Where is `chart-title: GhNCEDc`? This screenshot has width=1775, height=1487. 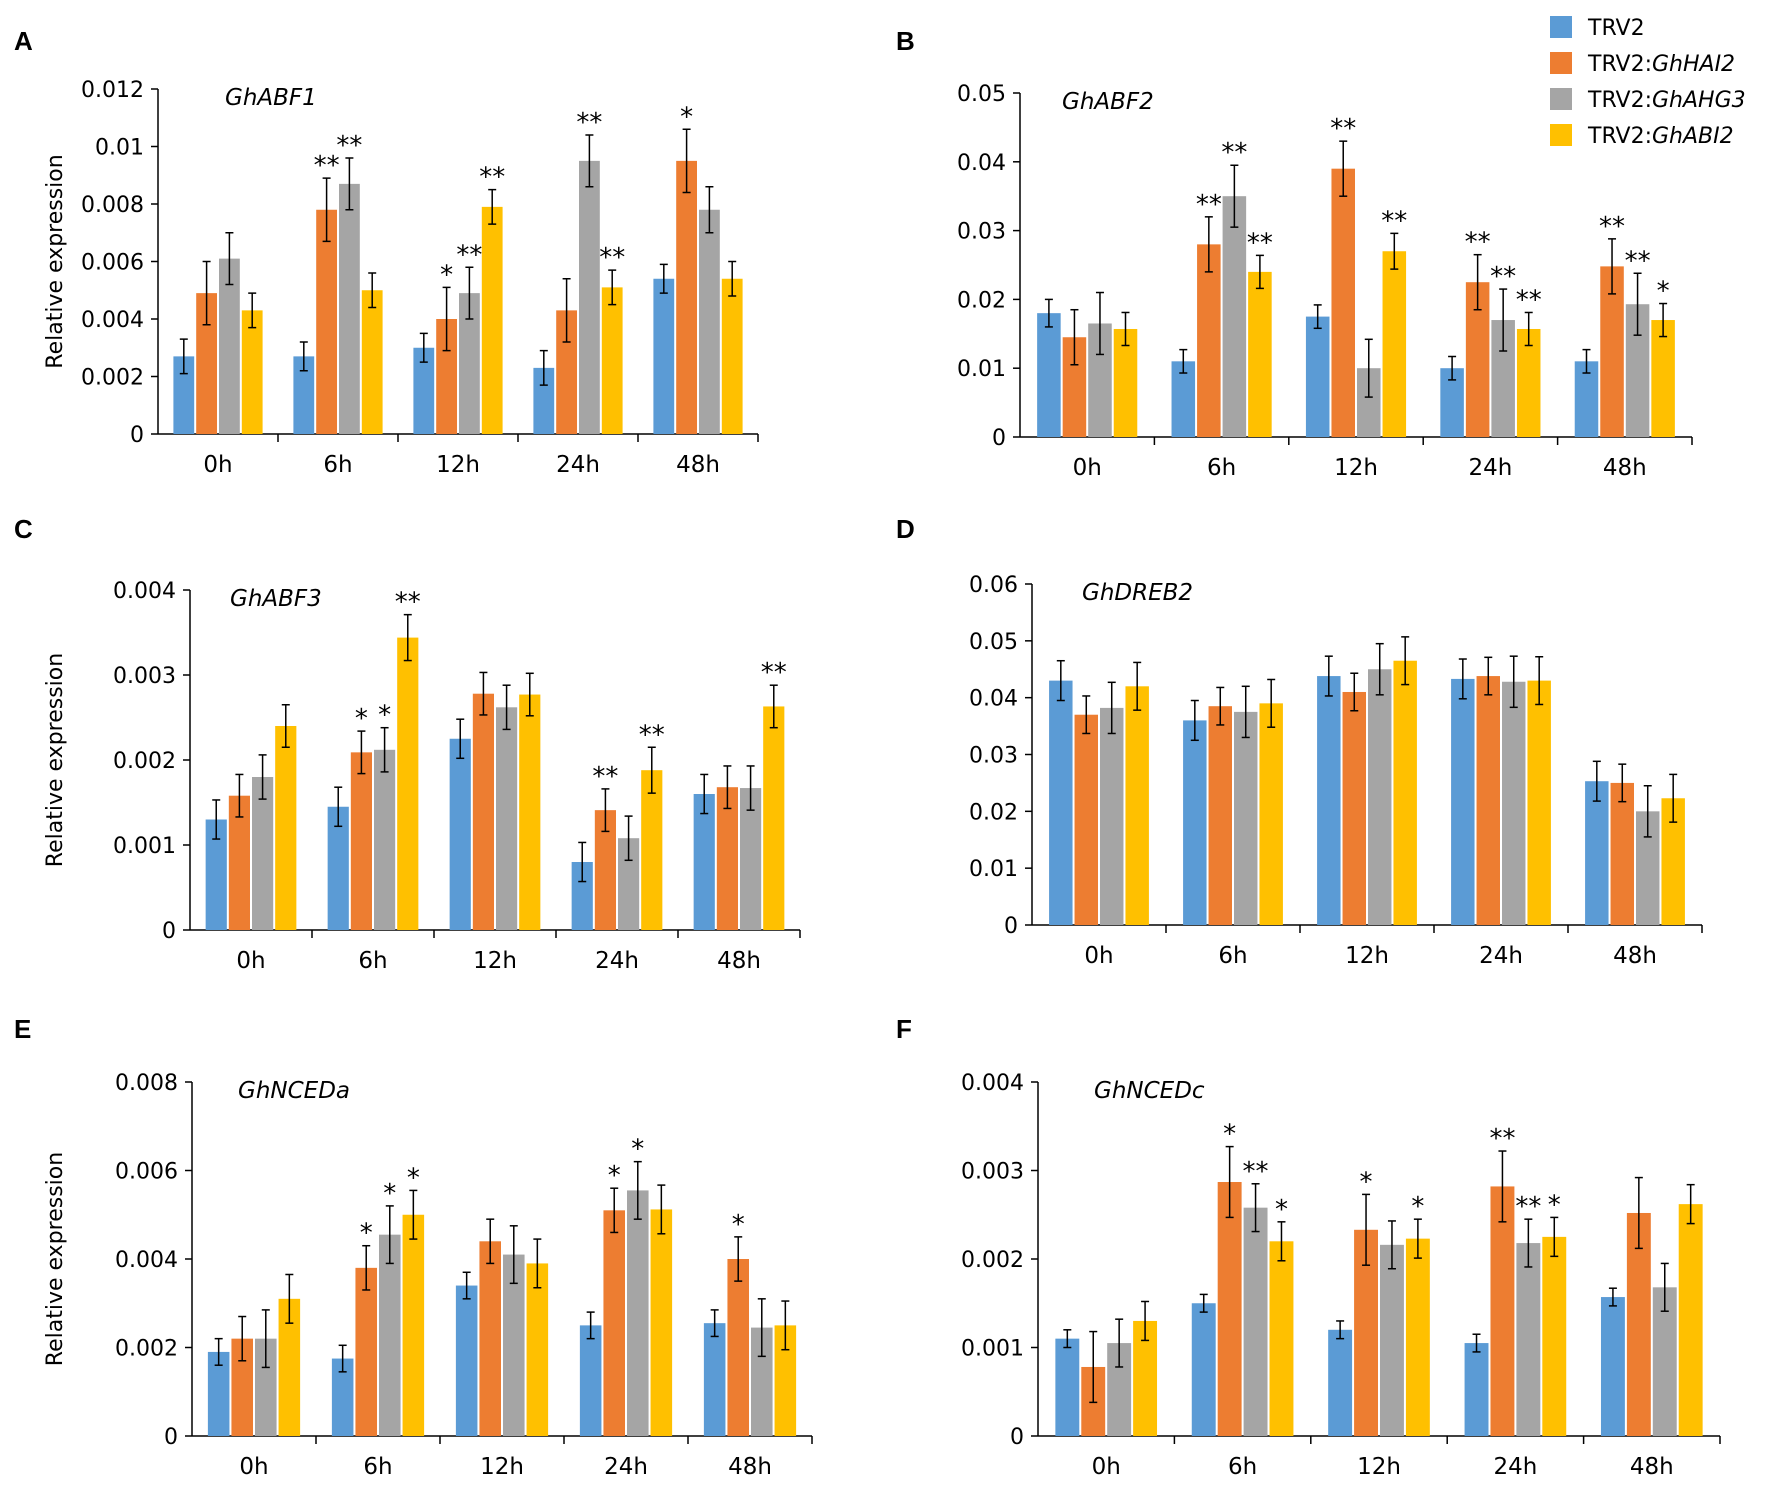 chart-title: GhNCEDc is located at coordinates (1149, 1091).